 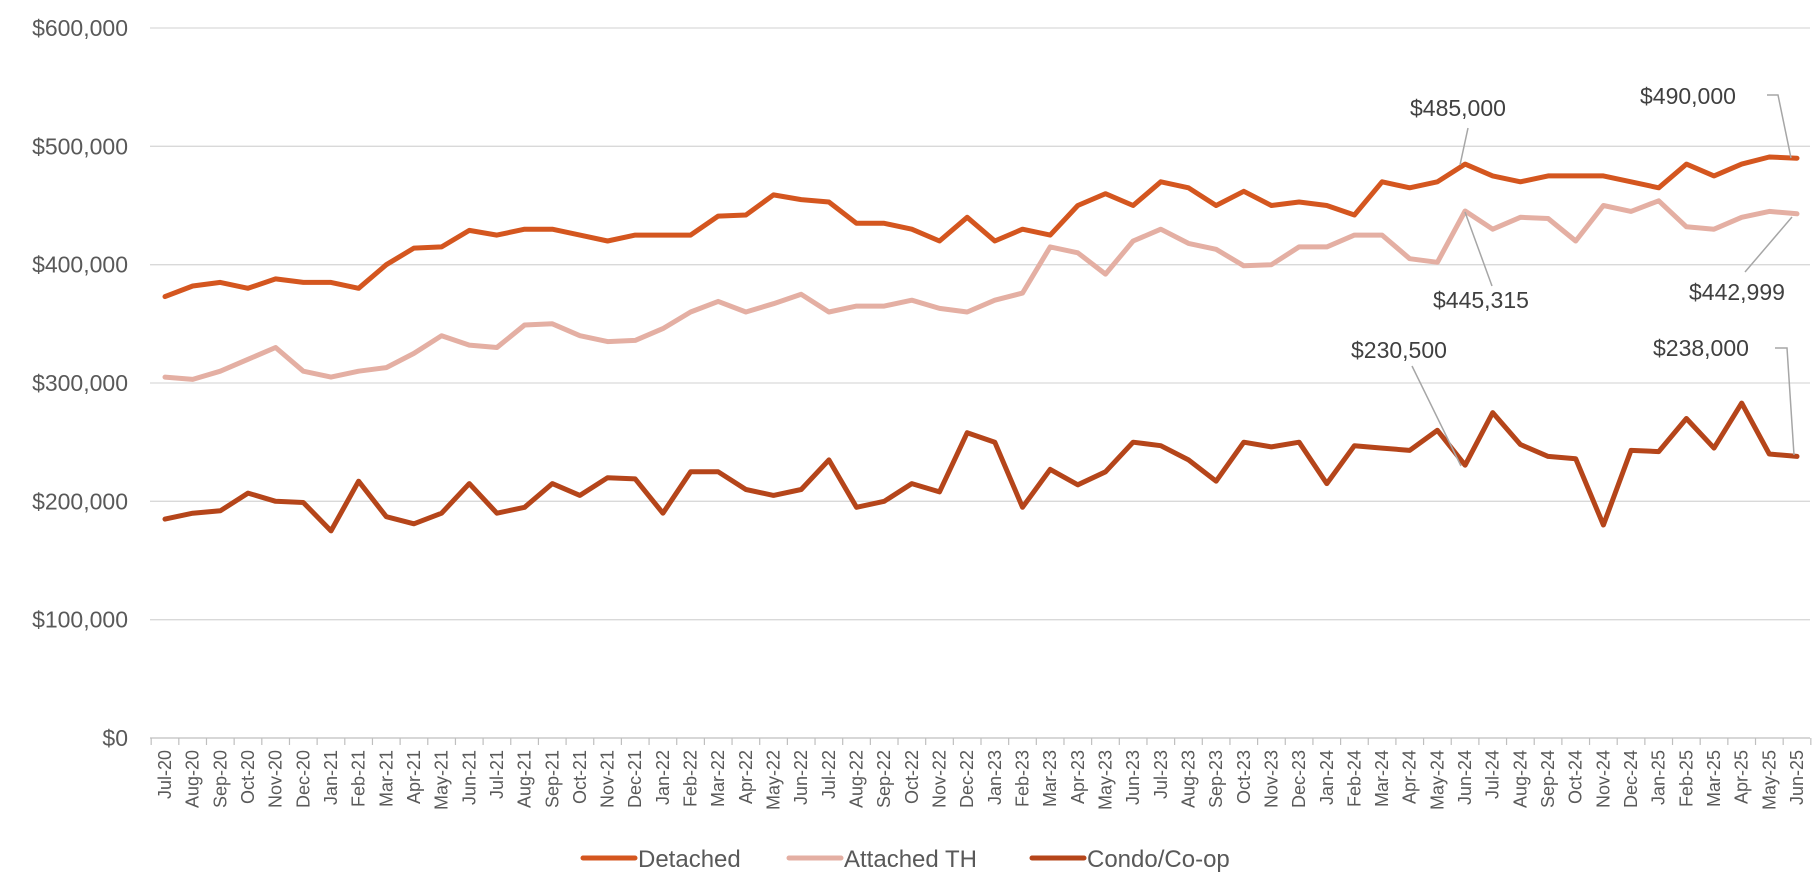 What do you see at coordinates (801, 777) in the screenshot?
I see `x-tick-label: Jun-22` at bounding box center [801, 777].